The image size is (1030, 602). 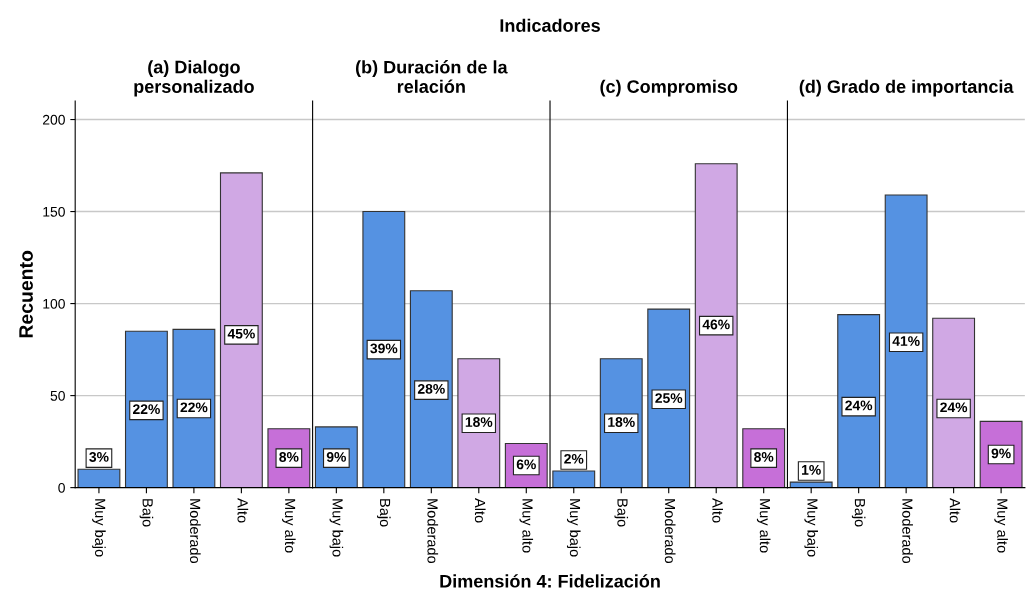 What do you see at coordinates (574, 458) in the screenshot?
I see `annotation: 2%` at bounding box center [574, 458].